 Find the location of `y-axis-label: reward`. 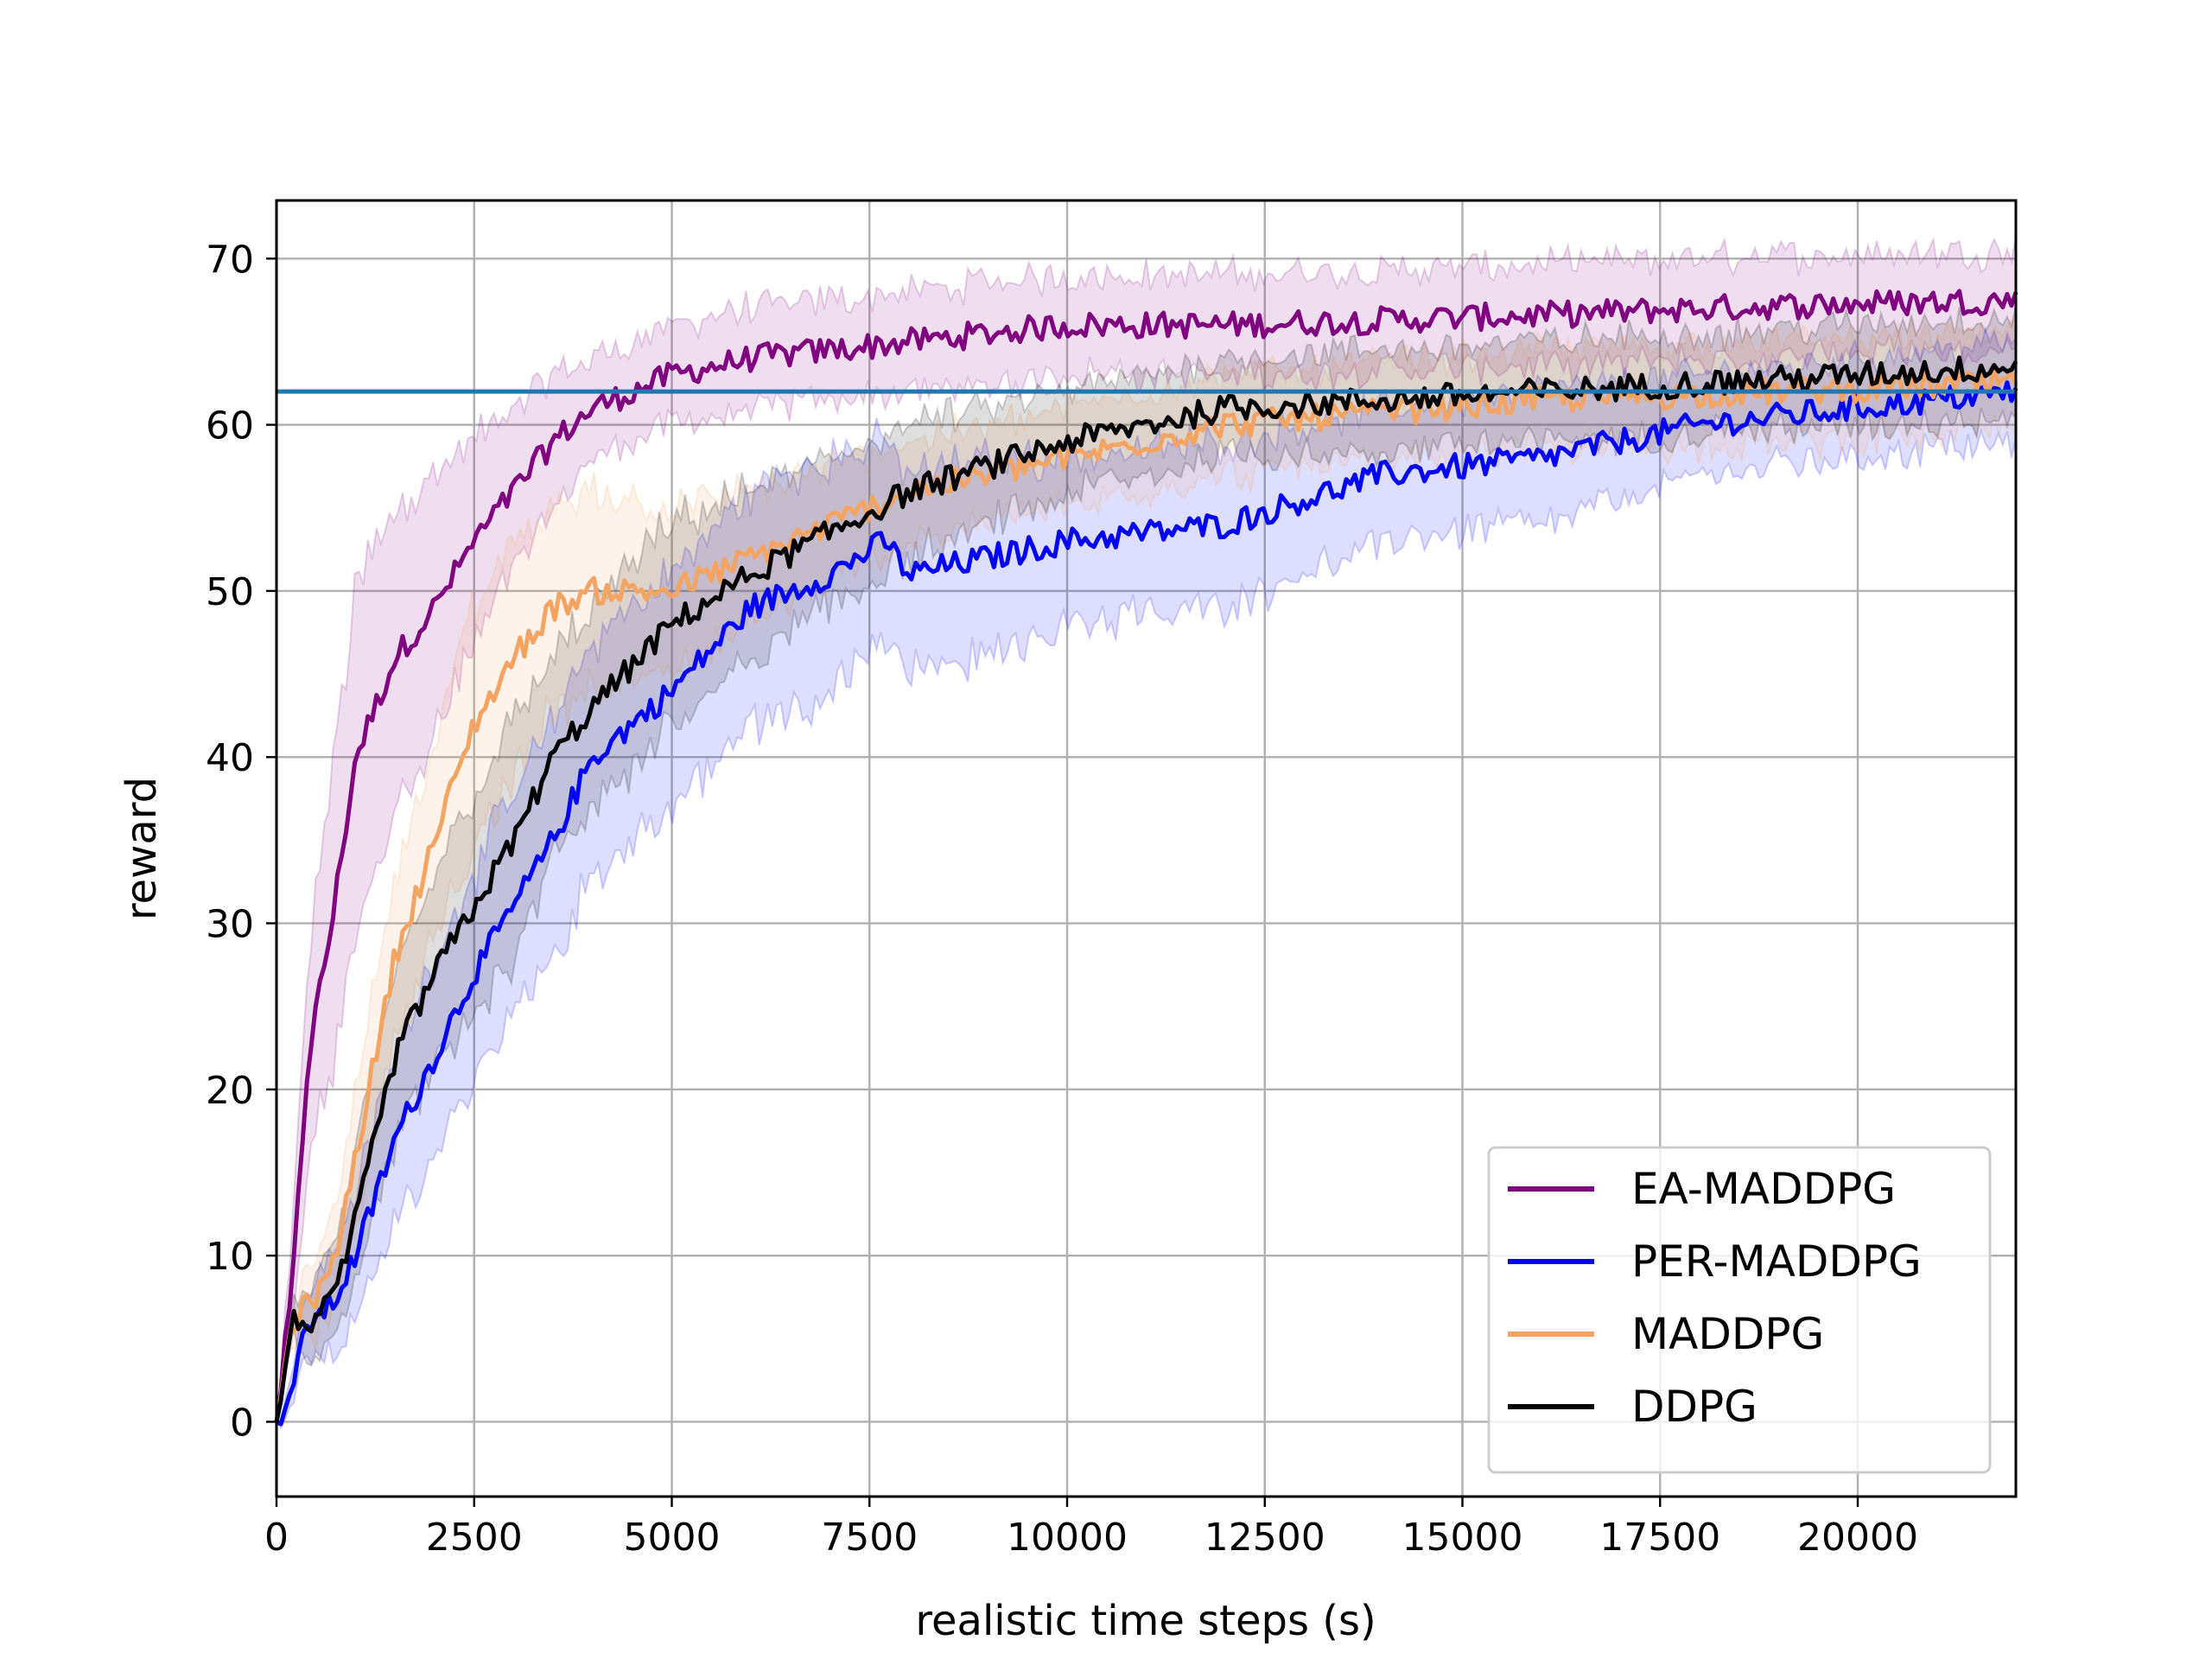

y-axis-label: reward is located at coordinates (142, 848).